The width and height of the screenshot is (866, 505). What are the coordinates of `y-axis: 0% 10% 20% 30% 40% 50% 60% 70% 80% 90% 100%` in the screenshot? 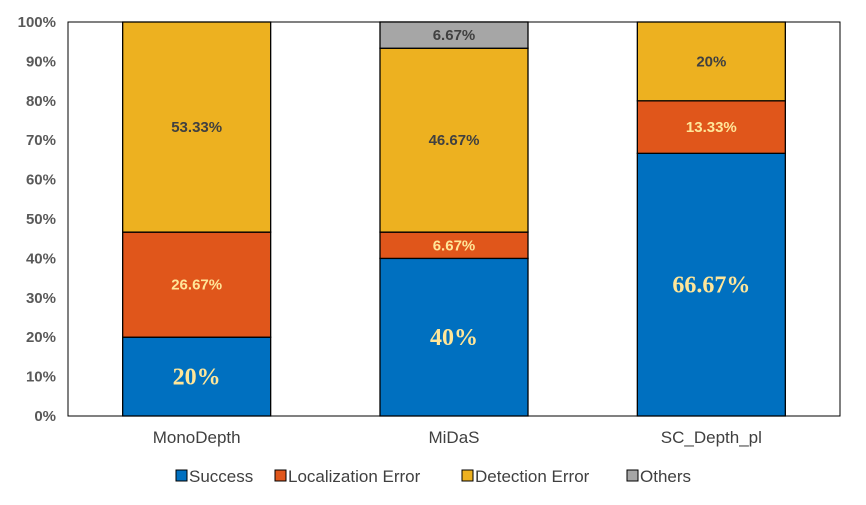 It's located at (37, 219).